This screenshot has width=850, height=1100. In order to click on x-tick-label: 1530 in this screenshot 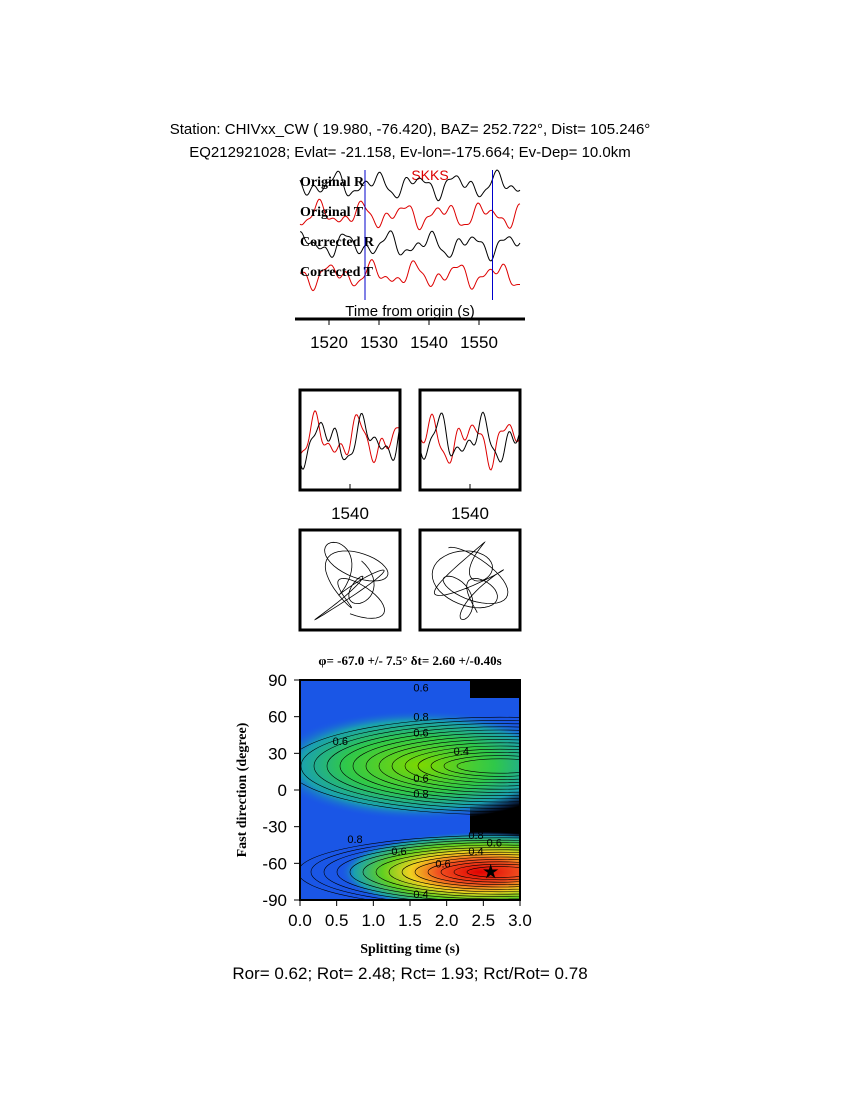, I will do `click(379, 342)`.